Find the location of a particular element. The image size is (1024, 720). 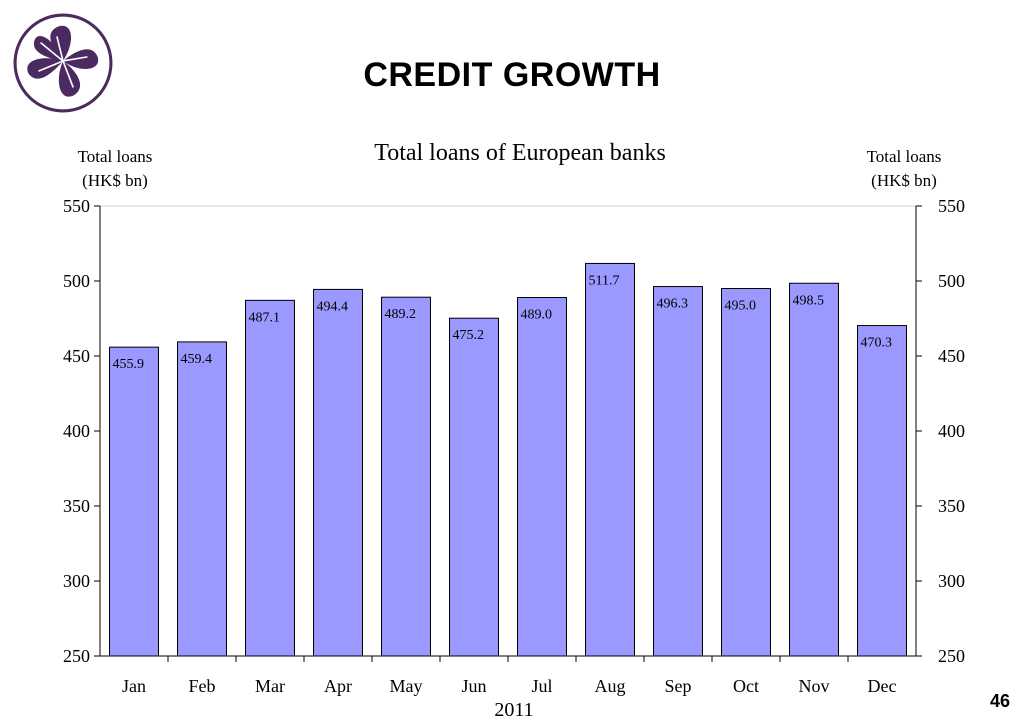

y-tick-left-label: 400 is located at coordinates (76, 431).